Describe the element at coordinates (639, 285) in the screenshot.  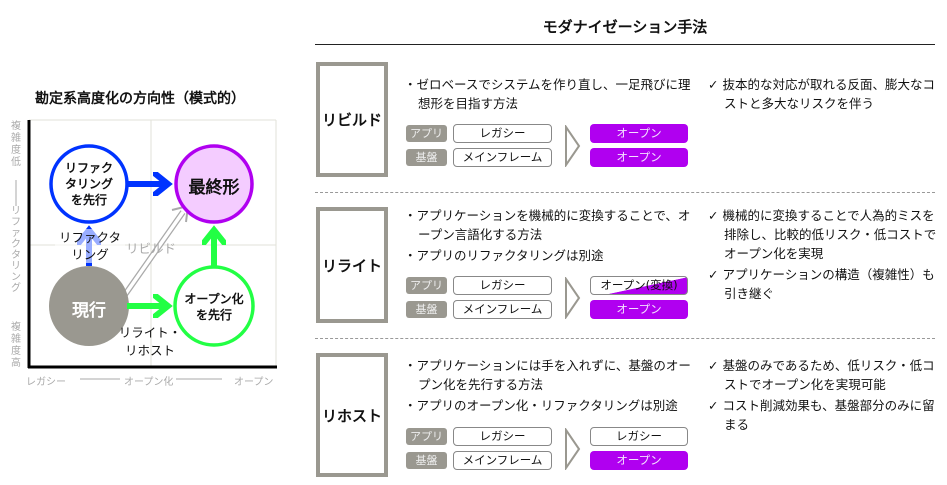
I see `app-to: オープン(変換)` at that location.